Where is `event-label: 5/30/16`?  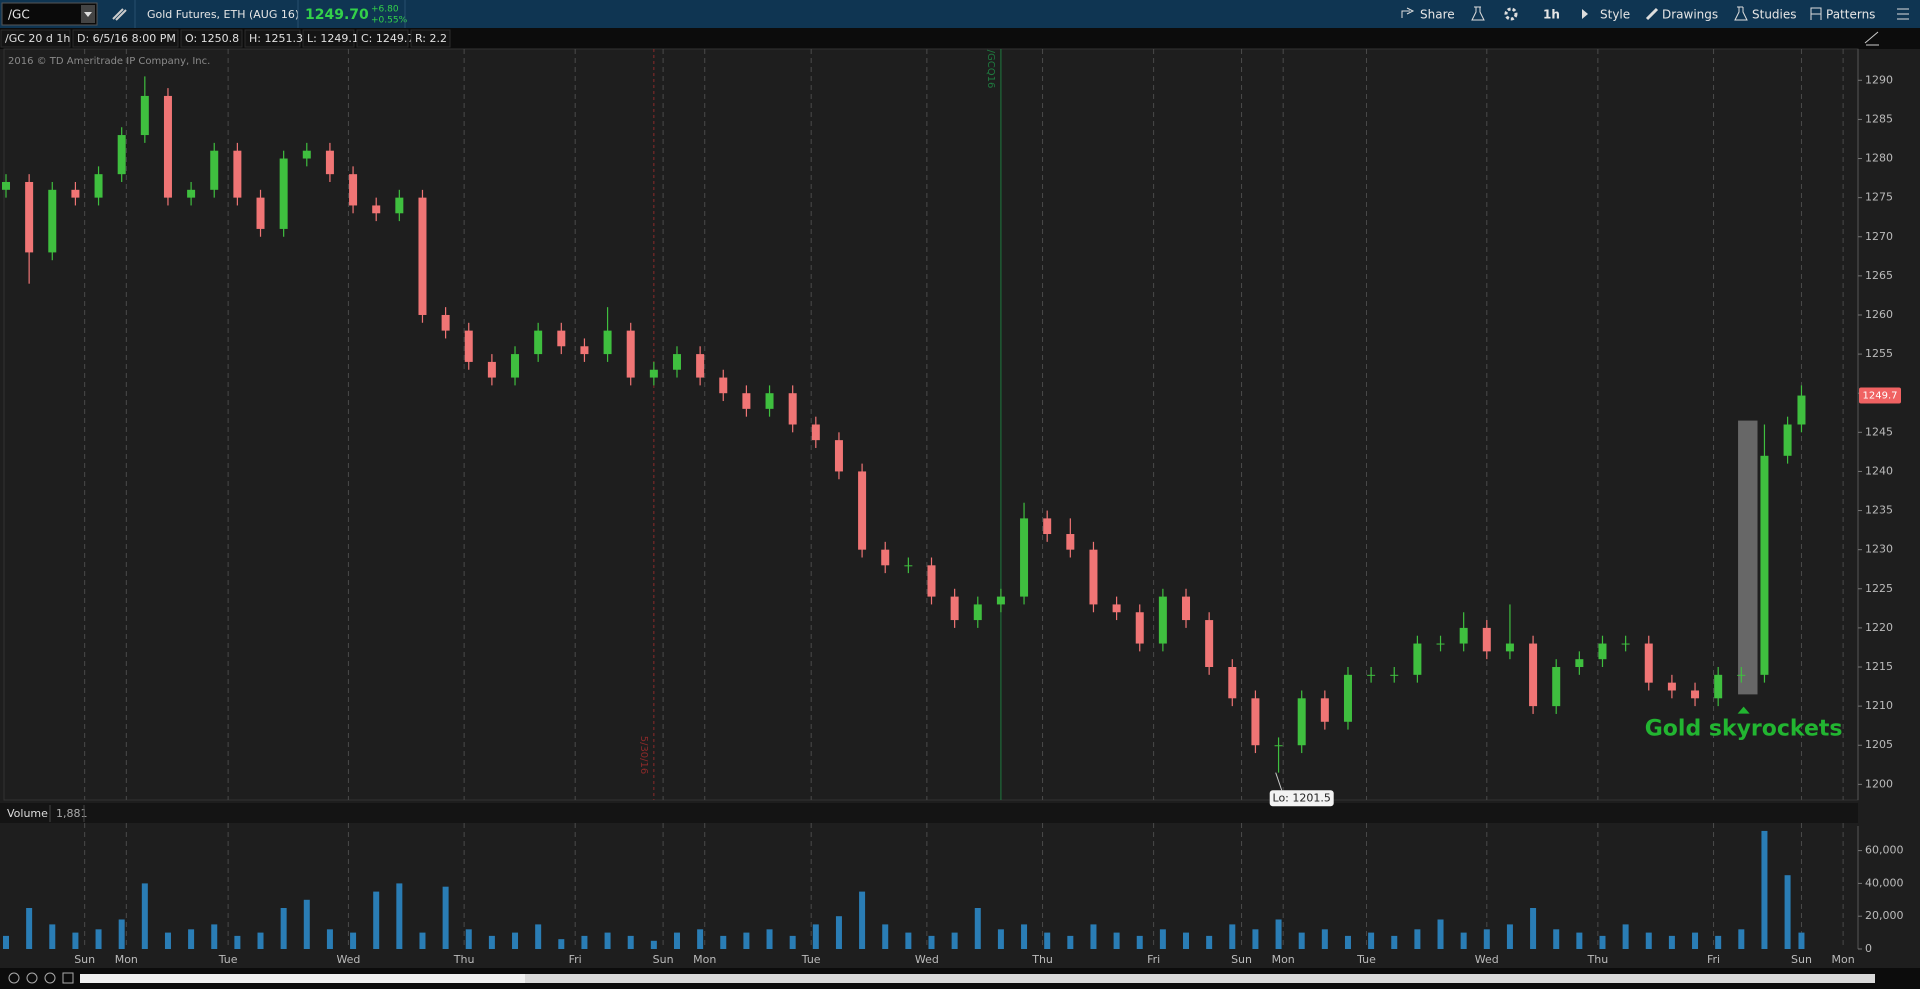 event-label: 5/30/16 is located at coordinates (643, 755).